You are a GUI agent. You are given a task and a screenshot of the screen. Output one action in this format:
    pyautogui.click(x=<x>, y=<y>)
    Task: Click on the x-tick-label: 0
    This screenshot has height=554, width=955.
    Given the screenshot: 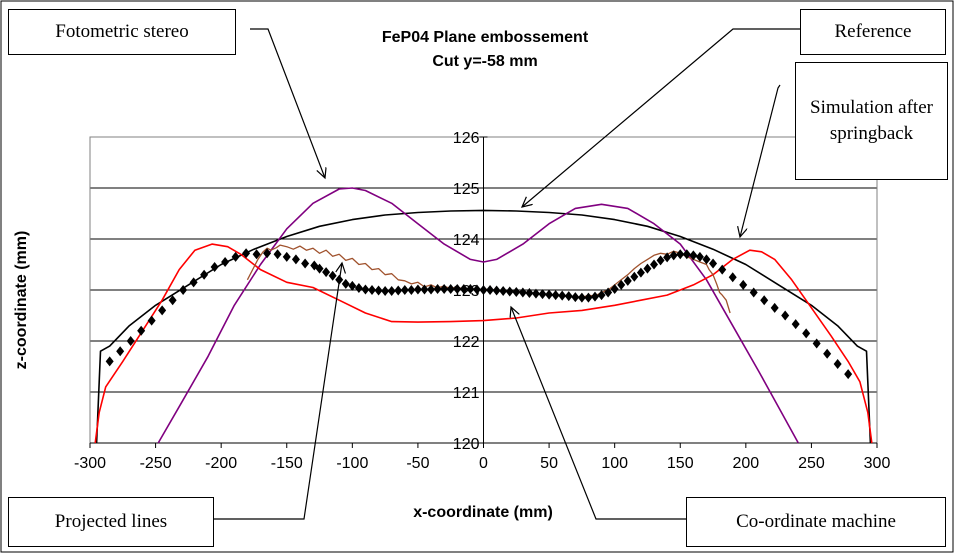 What is the action you would take?
    pyautogui.click(x=483, y=463)
    